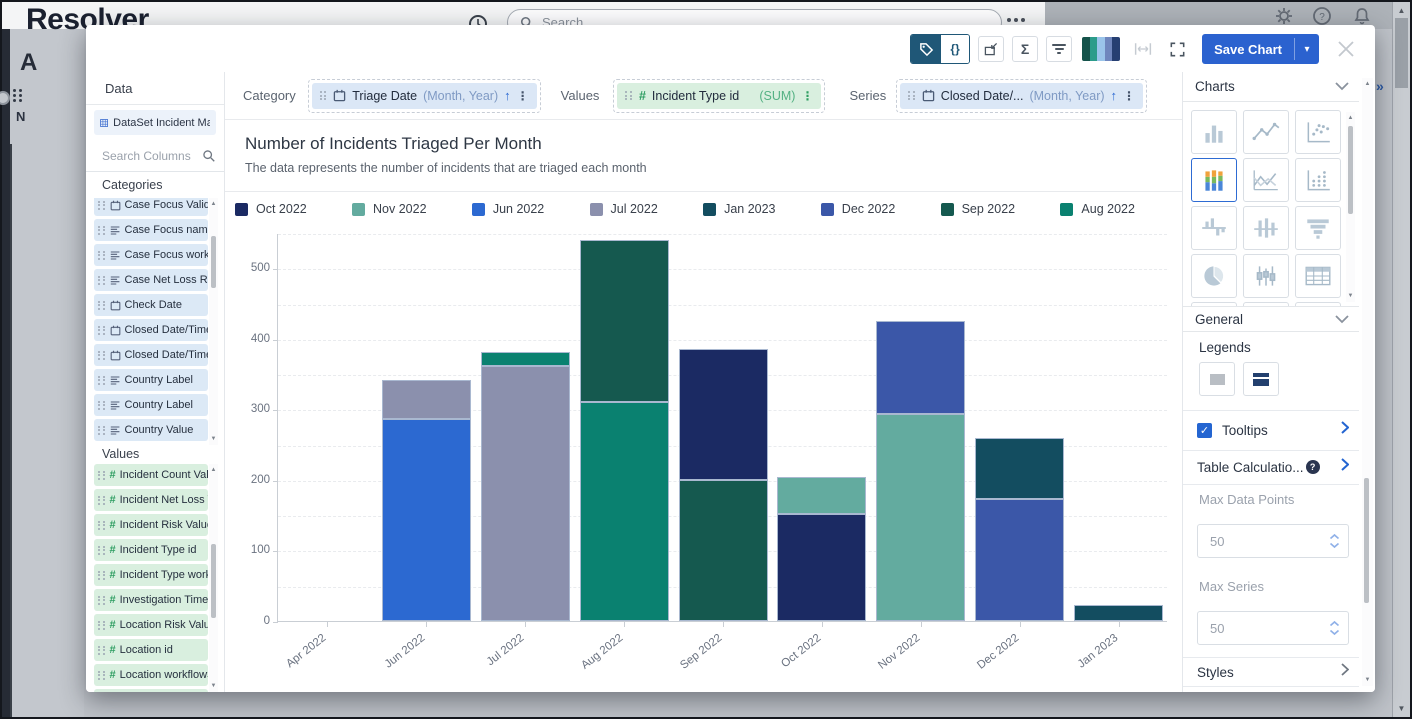 The height and width of the screenshot is (719, 1412). What do you see at coordinates (1214, 132) in the screenshot?
I see `chart-type-tile-column-chart` at bounding box center [1214, 132].